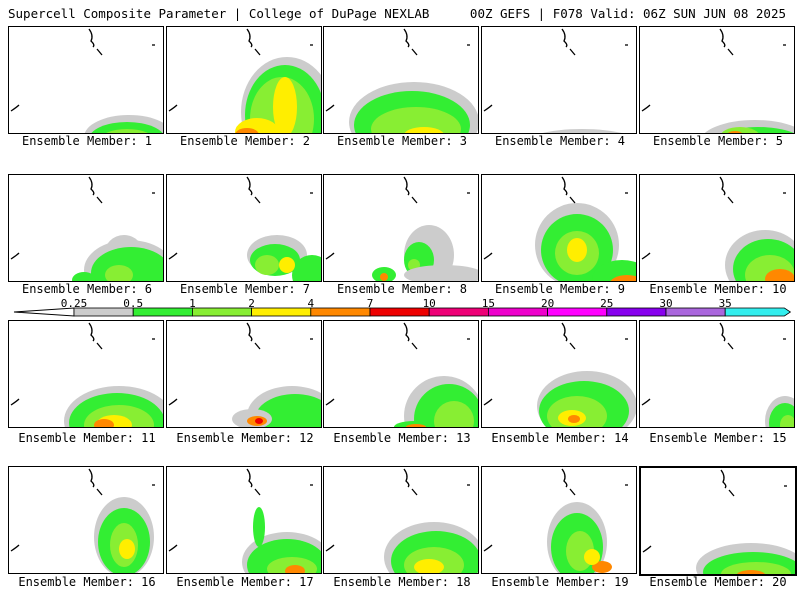 The image size is (800, 600). Describe the element at coordinates (718, 438) in the screenshot. I see `ensemble-member-label: Ensemble Member: 15` at that location.